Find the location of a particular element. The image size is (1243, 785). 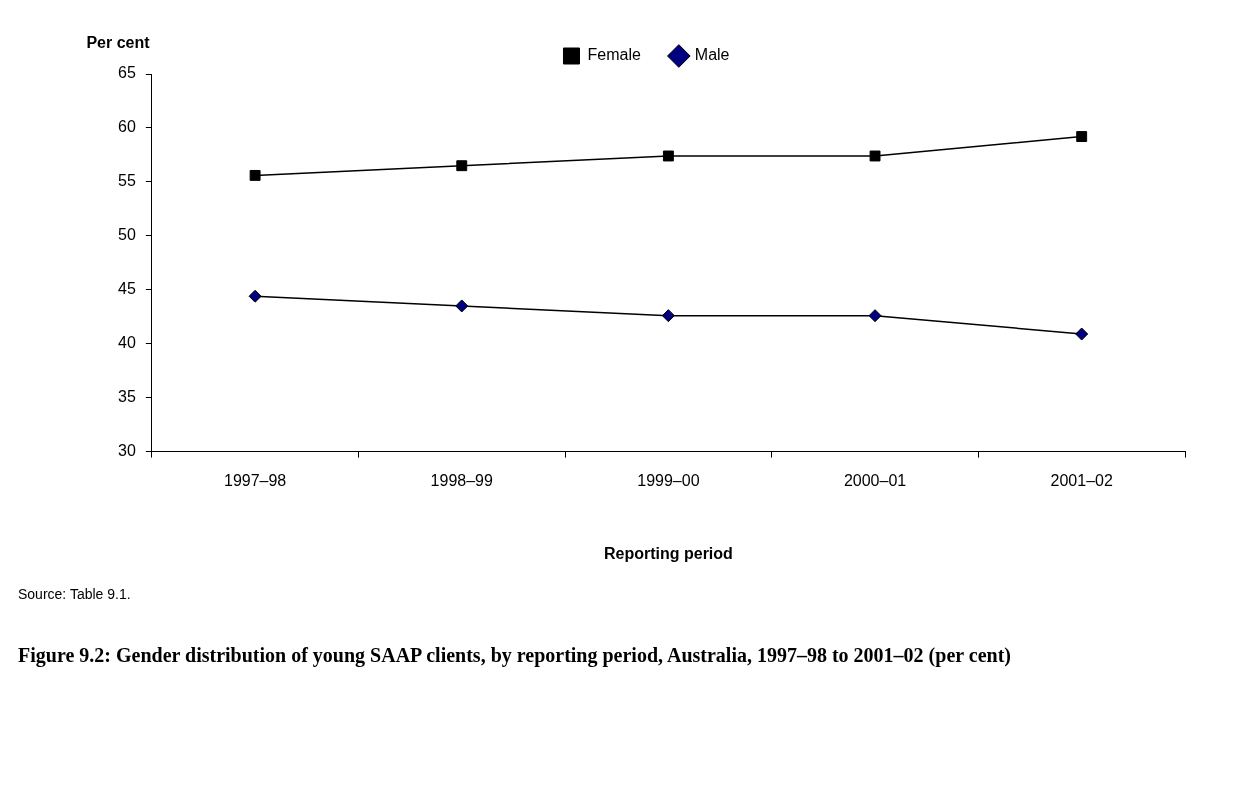

y-tick-label: 55 is located at coordinates (127, 181).